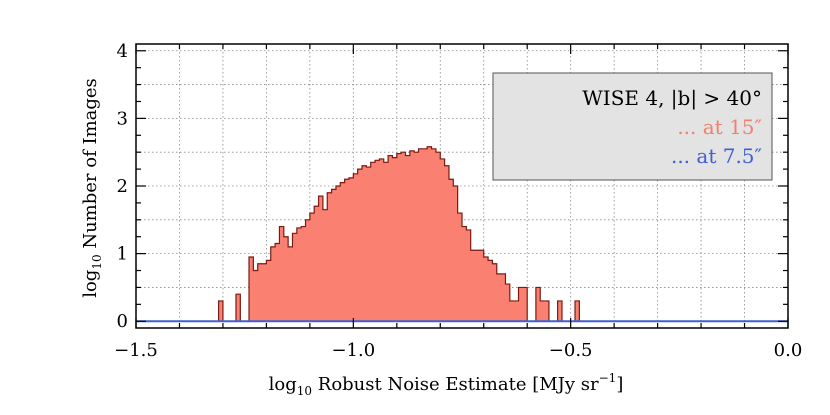 The width and height of the screenshot is (830, 415). I want to click on legend-title: WISE 4, |b| > 40°, so click(672, 98).